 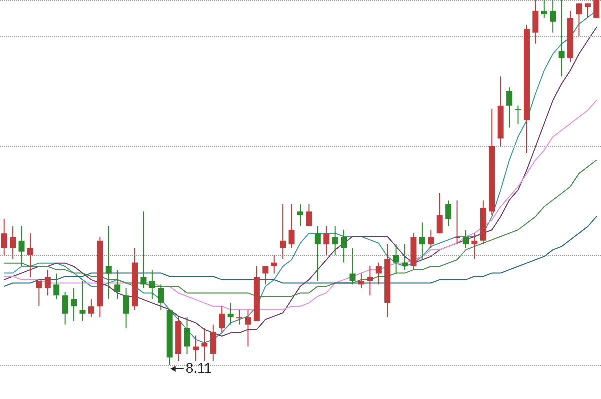 What do you see at coordinates (199, 368) in the screenshot?
I see `annotation: 8.11` at bounding box center [199, 368].